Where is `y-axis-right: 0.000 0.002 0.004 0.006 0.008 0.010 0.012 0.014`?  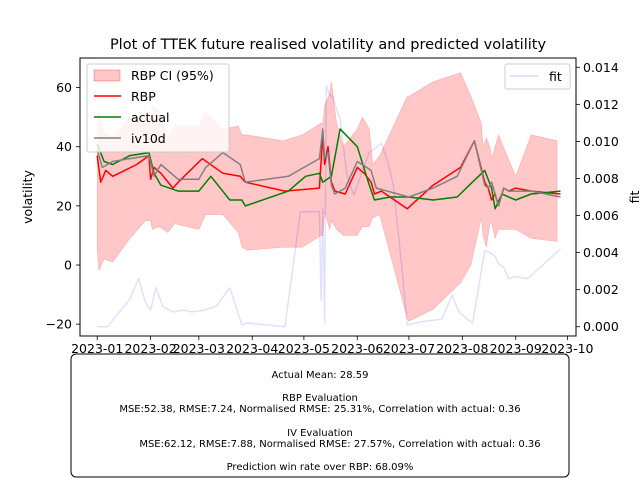
y-axis-right: 0.000 0.002 0.004 0.006 0.008 0.010 0.012 0.014 is located at coordinates (597, 197).